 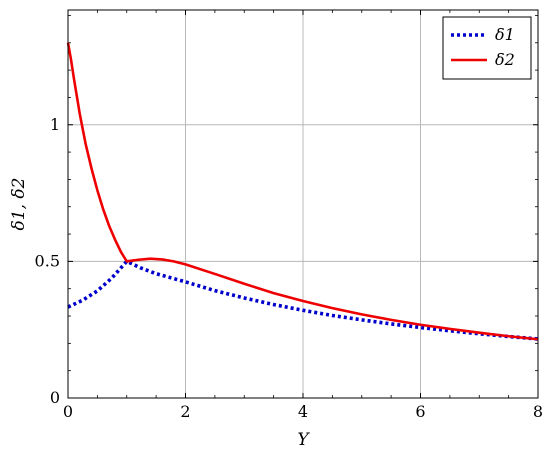 I want to click on legend: δ1 δ2, so click(x=487, y=48).